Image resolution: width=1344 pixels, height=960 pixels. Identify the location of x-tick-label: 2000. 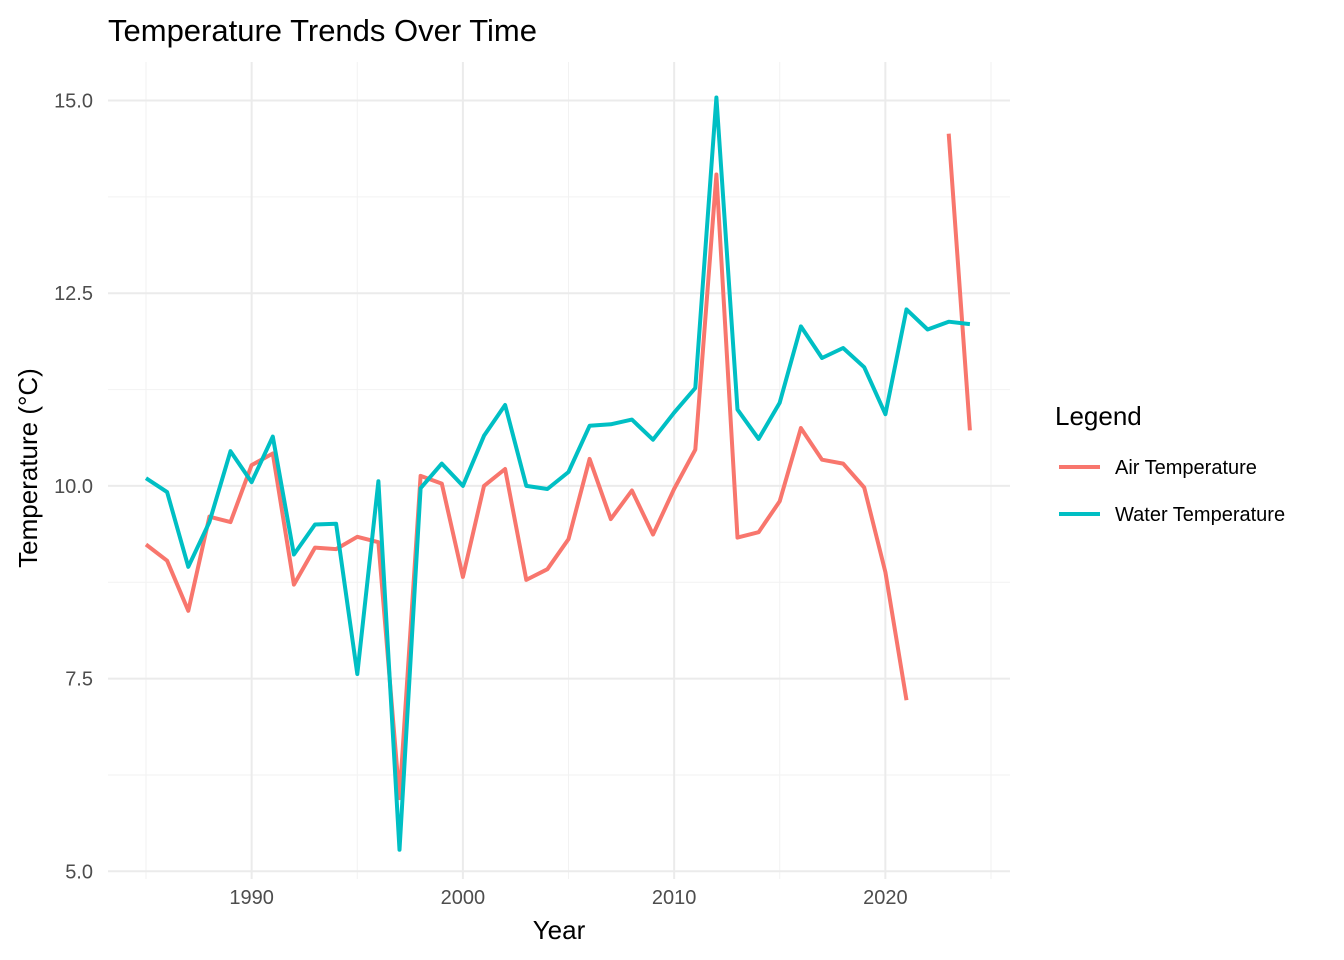
(463, 898).